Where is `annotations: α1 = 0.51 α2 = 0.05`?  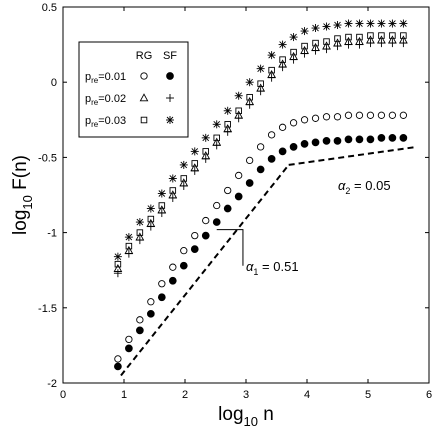 annotations: α1 = 0.51 α2 = 0.05 is located at coordinates (303, 227).